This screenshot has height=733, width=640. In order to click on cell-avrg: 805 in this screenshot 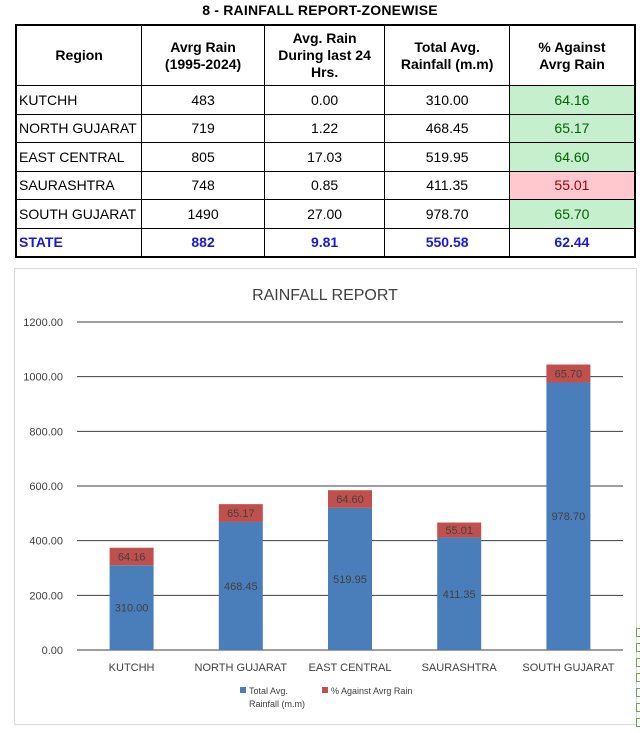, I will do `click(203, 157)`.